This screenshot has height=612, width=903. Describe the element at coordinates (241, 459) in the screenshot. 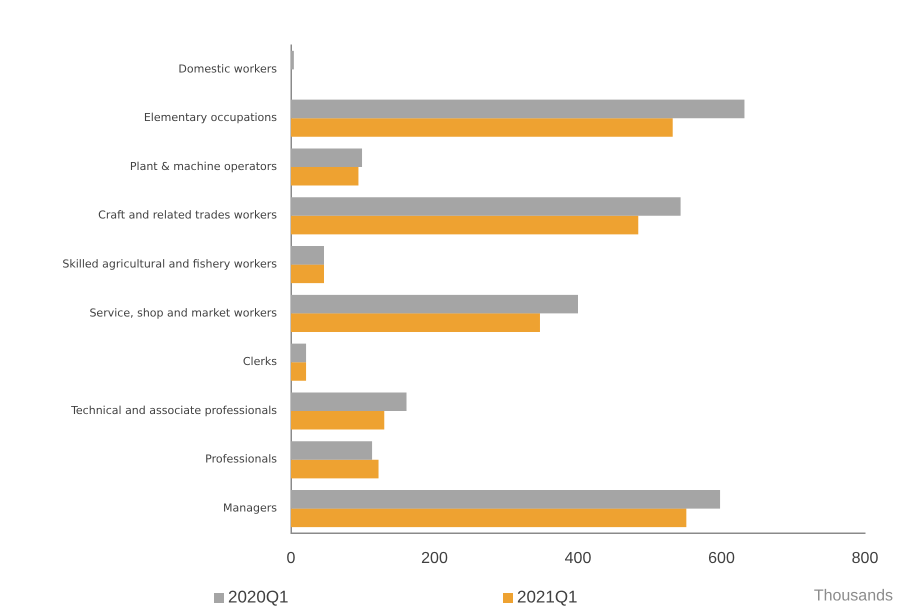

I see `y-tick-label: Professionals` at that location.